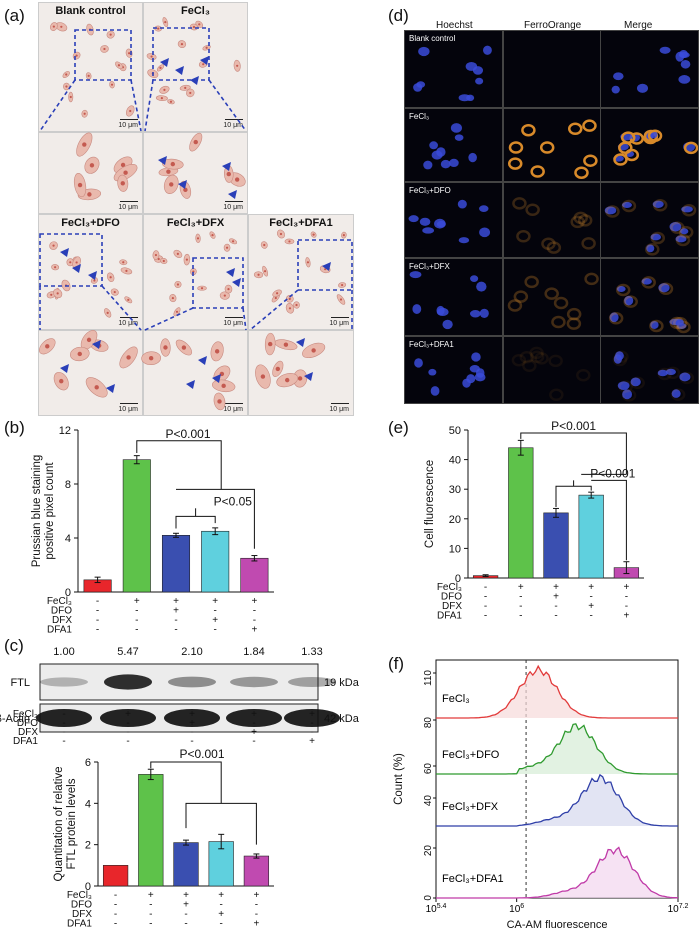  I want to click on y-axis-label: Cell fluorescence, so click(430, 504).